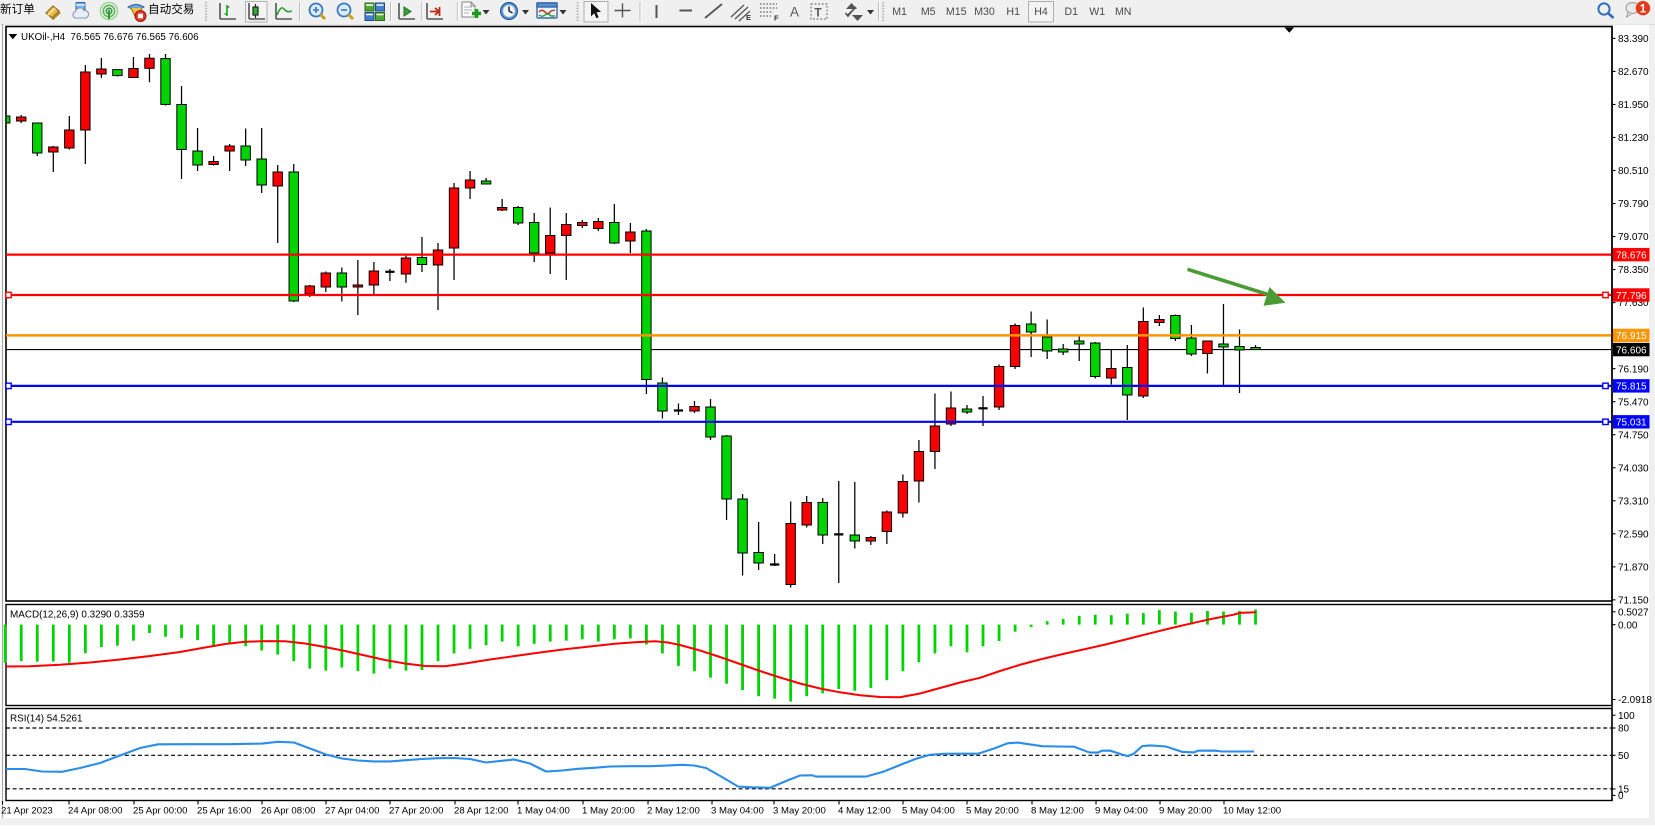 This screenshot has height=830, width=1655. Describe the element at coordinates (1631, 255) in the screenshot. I see `svg-text: 78.676` at that location.